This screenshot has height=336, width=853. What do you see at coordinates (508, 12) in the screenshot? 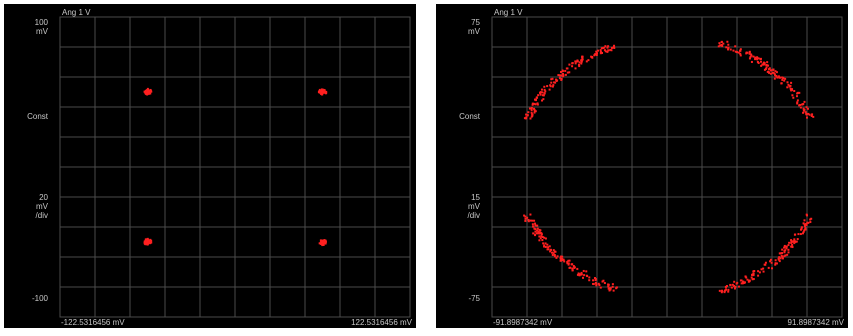
I see `chart-title: Ang 1 V` at bounding box center [508, 12].